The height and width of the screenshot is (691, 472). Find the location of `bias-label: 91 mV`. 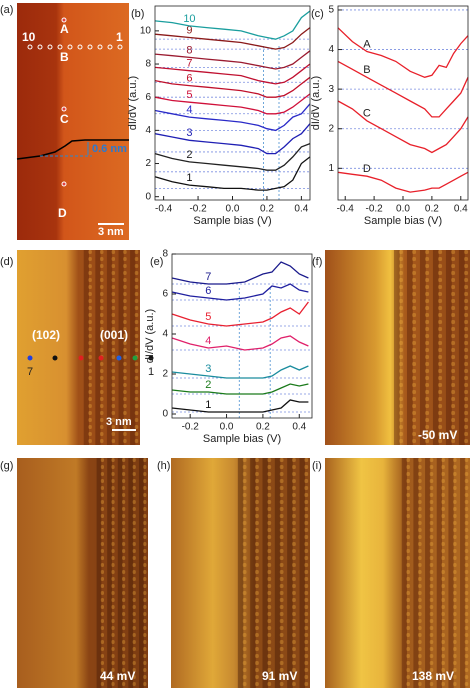

bias-label: 91 mV is located at coordinates (279, 676).